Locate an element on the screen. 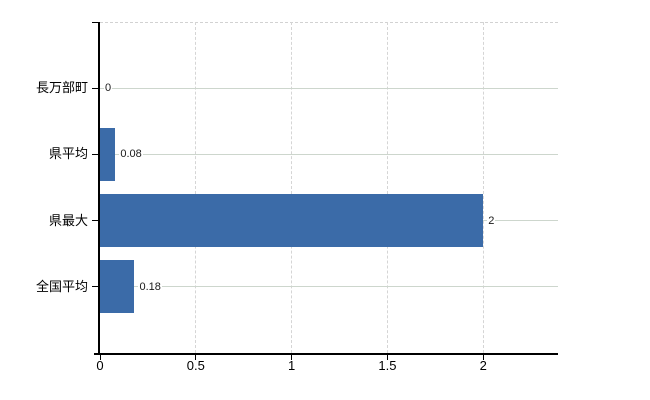 Image resolution: width=650 pixels, height=400 pixels. category-label: 県最大 is located at coordinates (68, 220).